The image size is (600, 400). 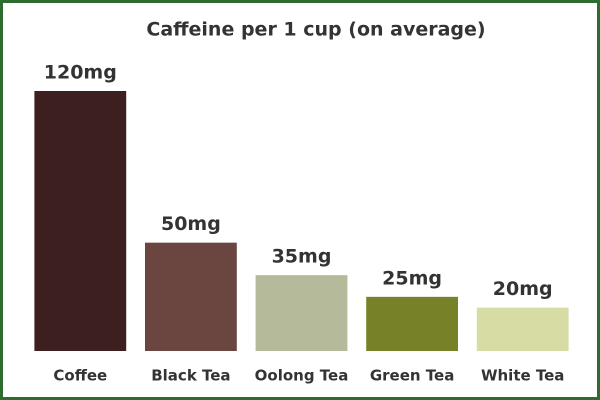 What do you see at coordinates (412, 278) in the screenshot?
I see `value-label: 25mg` at bounding box center [412, 278].